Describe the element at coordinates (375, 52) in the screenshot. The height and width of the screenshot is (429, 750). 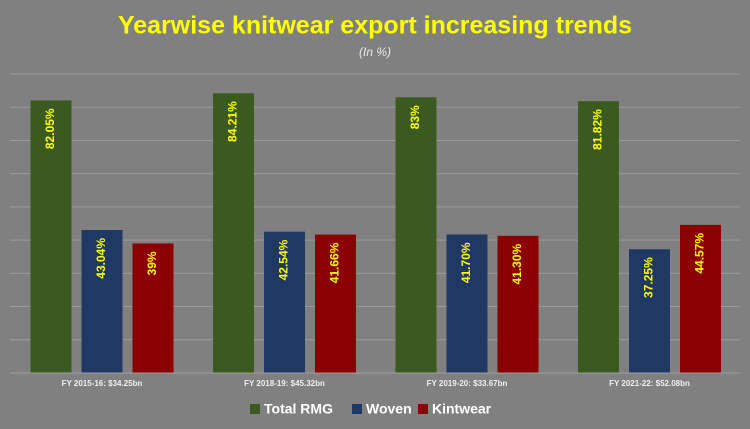
I see `chart-subtitle: (In %)` at that location.